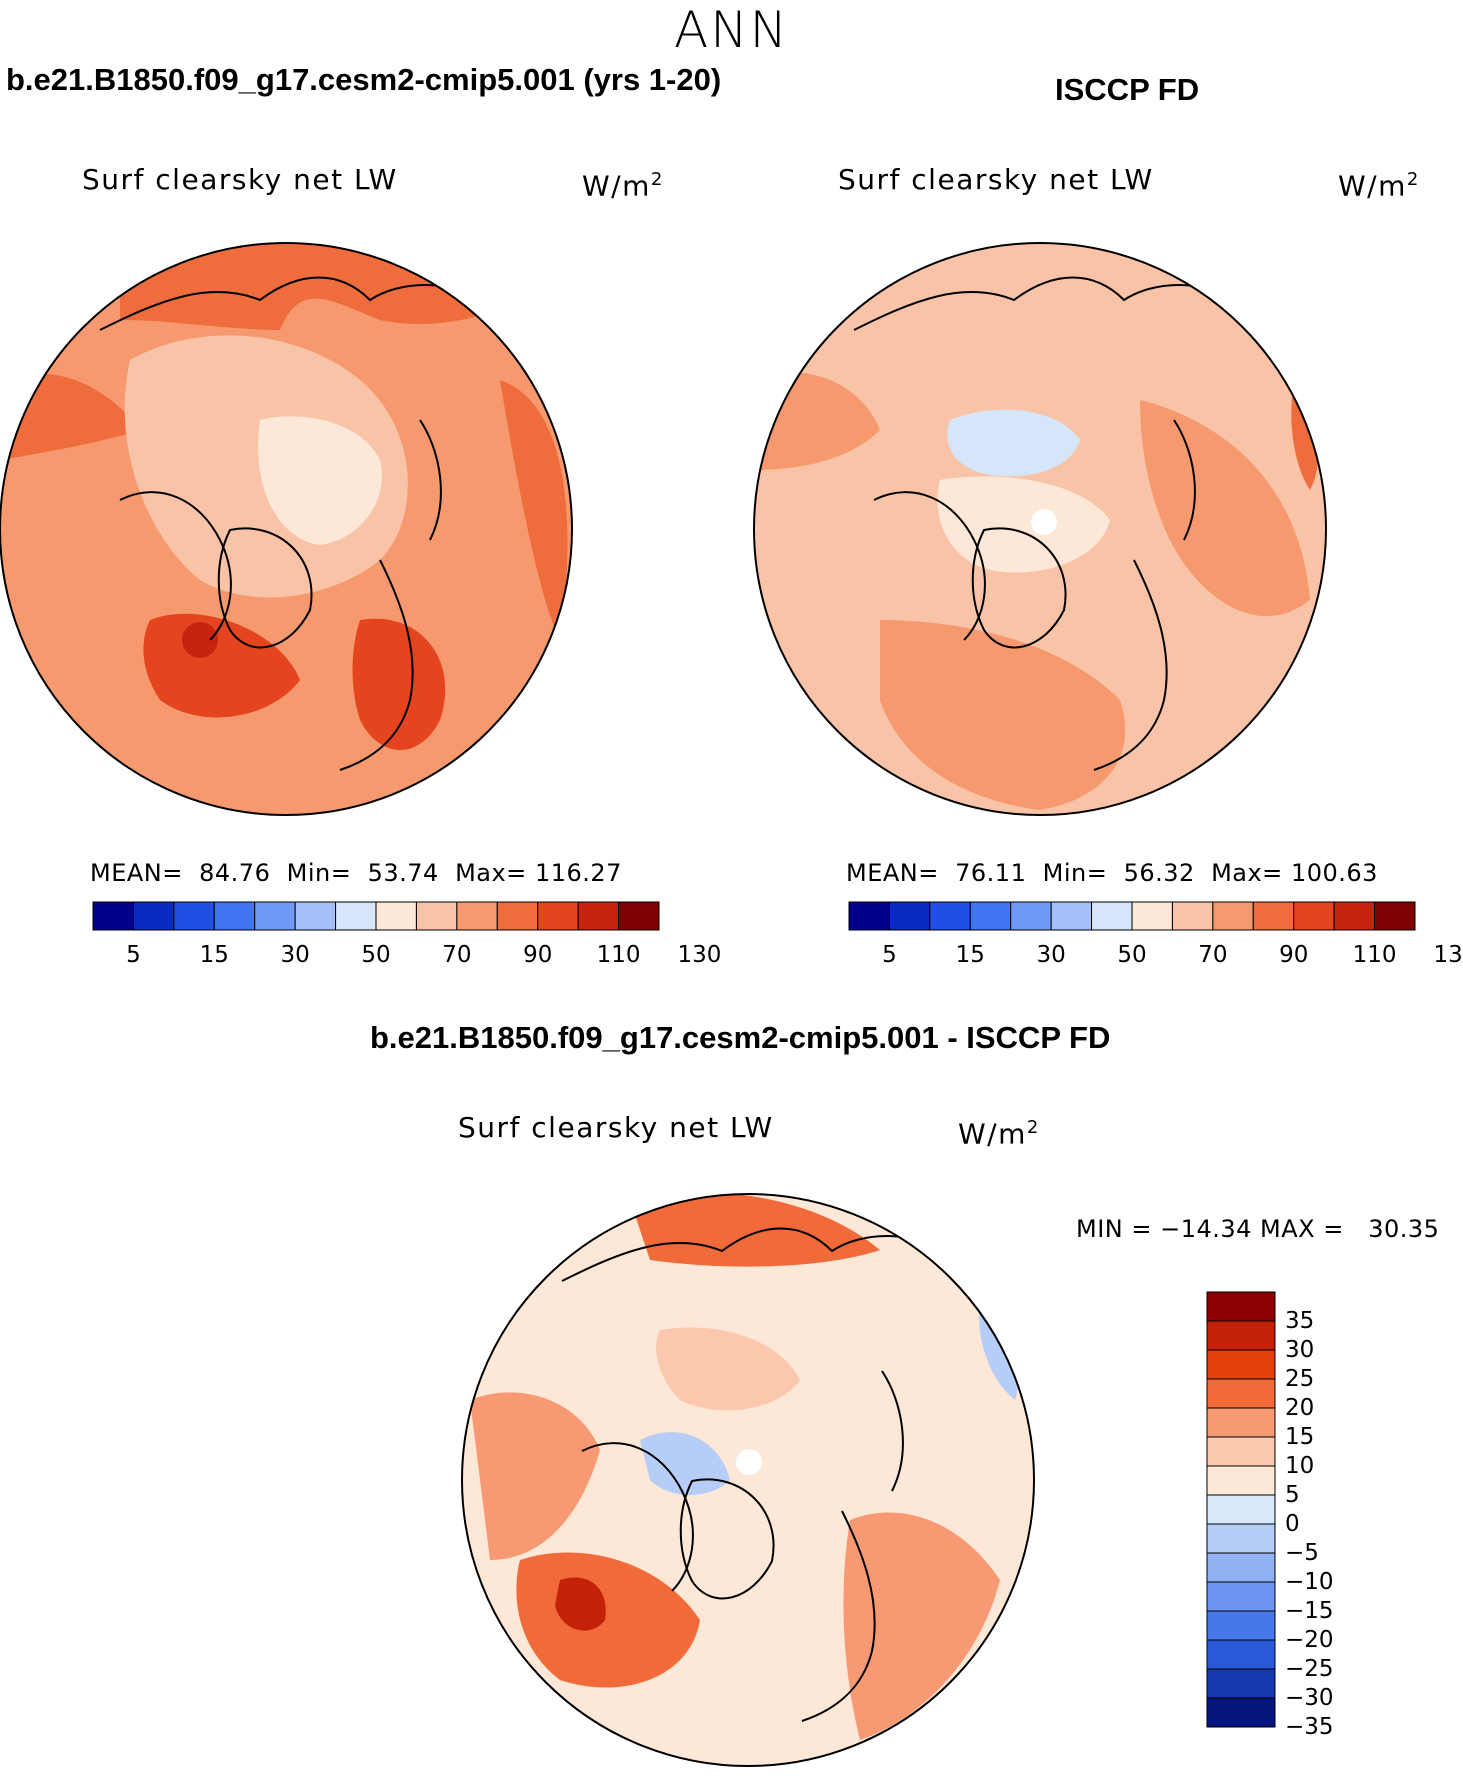 Image resolution: width=1463 pixels, height=1776 pixels. What do you see at coordinates (921, 1626) in the screenshot?
I see `map-diff-pacific-warm` at bounding box center [921, 1626].